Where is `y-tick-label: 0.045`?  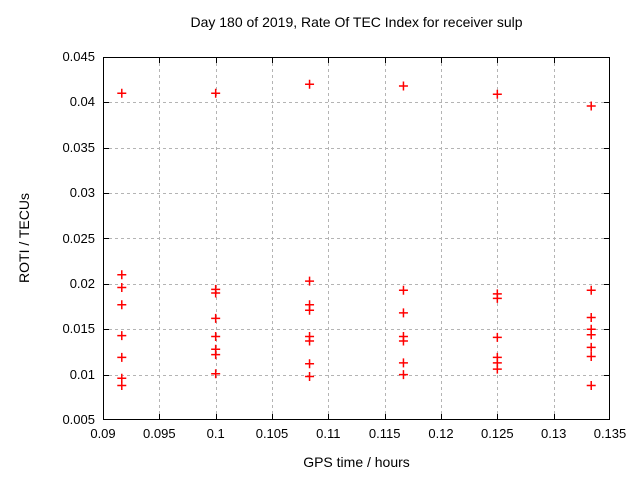
y-tick-label: 0.045 is located at coordinates (78, 56).